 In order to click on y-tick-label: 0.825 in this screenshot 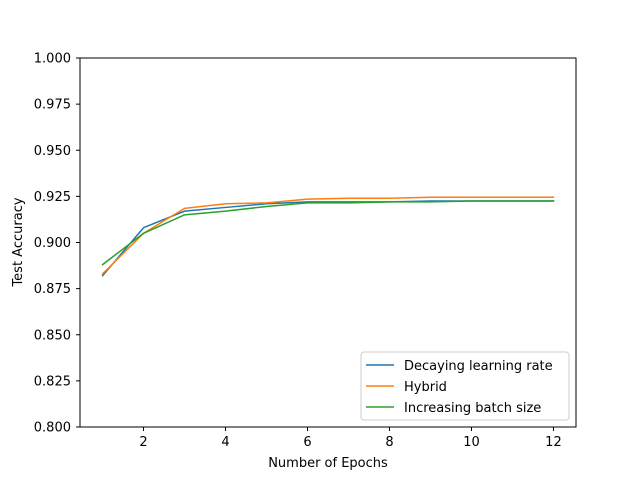, I will do `click(52, 381)`.